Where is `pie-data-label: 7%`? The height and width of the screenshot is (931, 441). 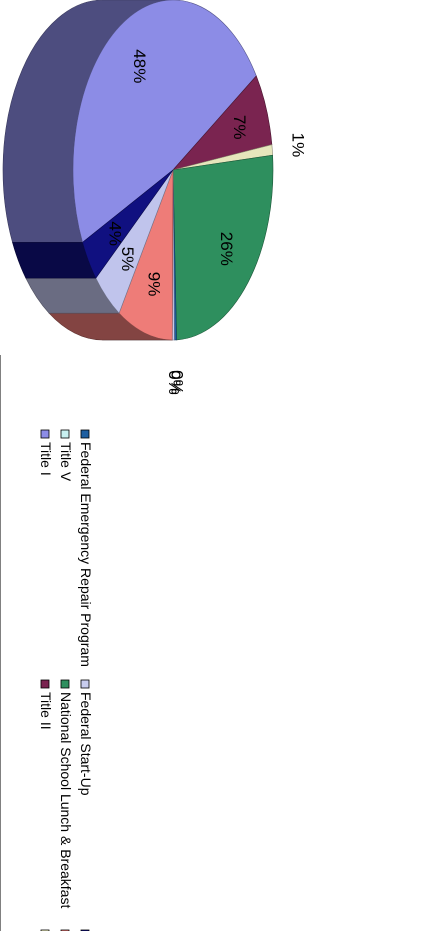
pie-data-label: 7% is located at coordinates (239, 127).